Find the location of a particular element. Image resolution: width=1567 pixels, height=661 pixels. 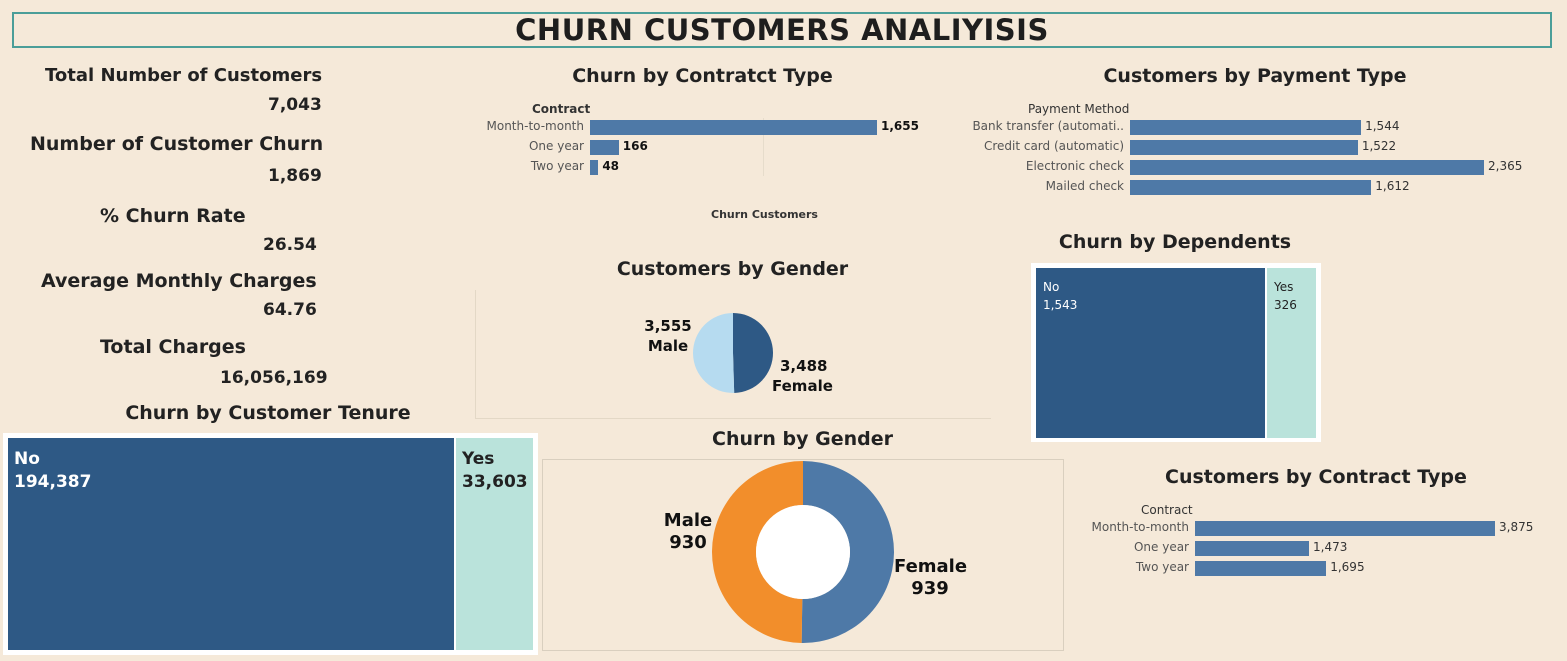

bar-value-two-year: 48 is located at coordinates (611, 166).